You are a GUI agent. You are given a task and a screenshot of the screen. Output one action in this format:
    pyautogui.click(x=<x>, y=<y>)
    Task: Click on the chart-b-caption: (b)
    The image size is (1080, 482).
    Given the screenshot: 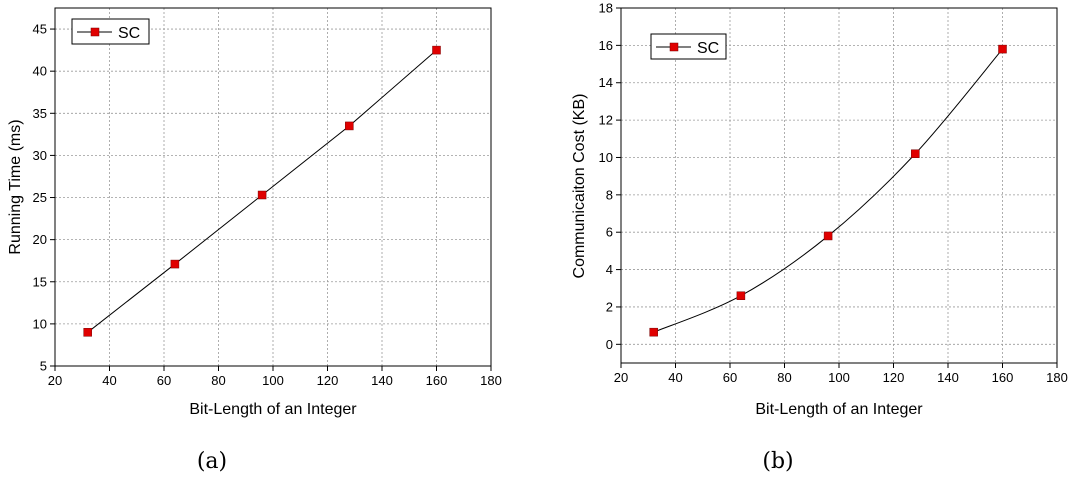 What is the action you would take?
    pyautogui.click(x=777, y=461)
    